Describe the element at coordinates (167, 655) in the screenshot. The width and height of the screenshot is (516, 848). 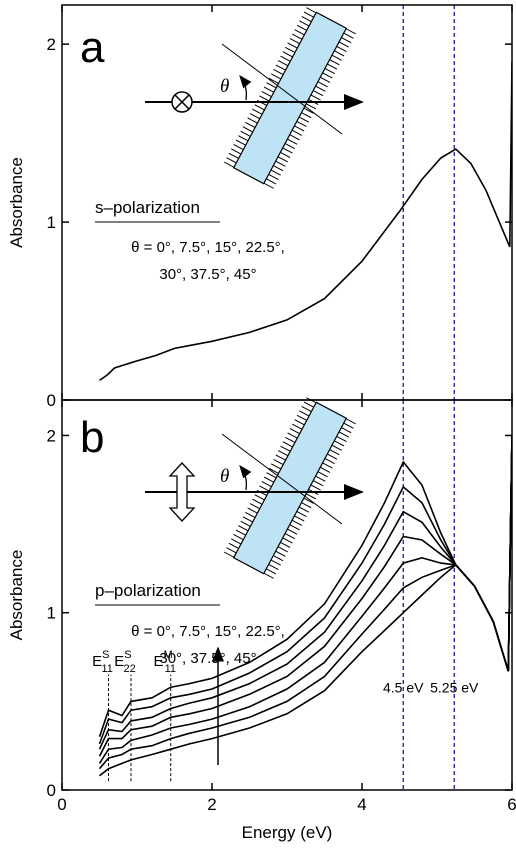
I see `transition-sup: M` at that location.